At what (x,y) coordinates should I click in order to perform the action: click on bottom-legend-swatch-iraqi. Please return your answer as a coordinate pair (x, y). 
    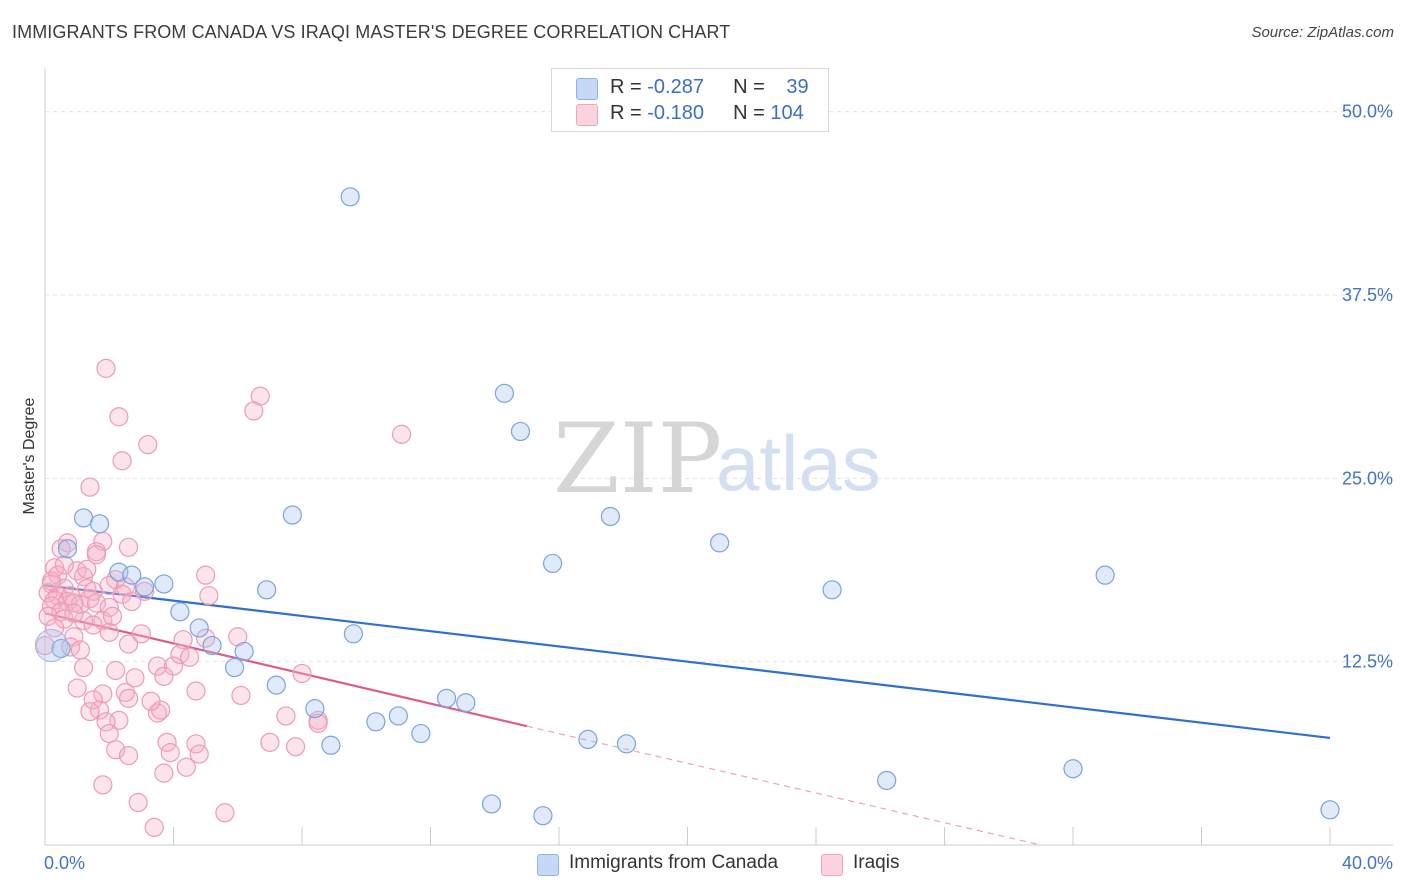
    Looking at the image, I should click on (832, 865).